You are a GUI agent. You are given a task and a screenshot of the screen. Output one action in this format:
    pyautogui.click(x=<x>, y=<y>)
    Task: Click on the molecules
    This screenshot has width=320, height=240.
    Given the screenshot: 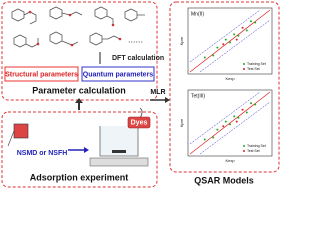 What is the action you would take?
    pyautogui.click(x=78, y=27)
    